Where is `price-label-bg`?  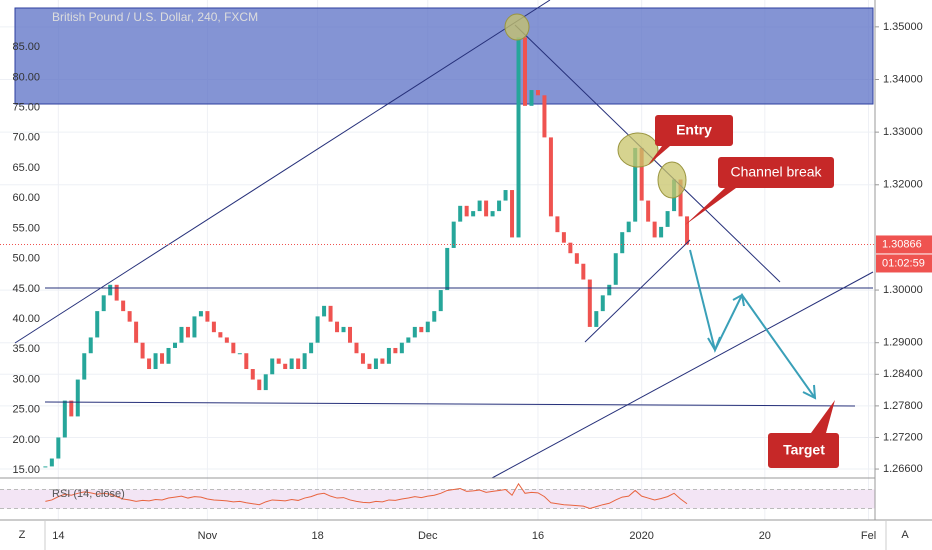
price-label-bg is located at coordinates (904, 244).